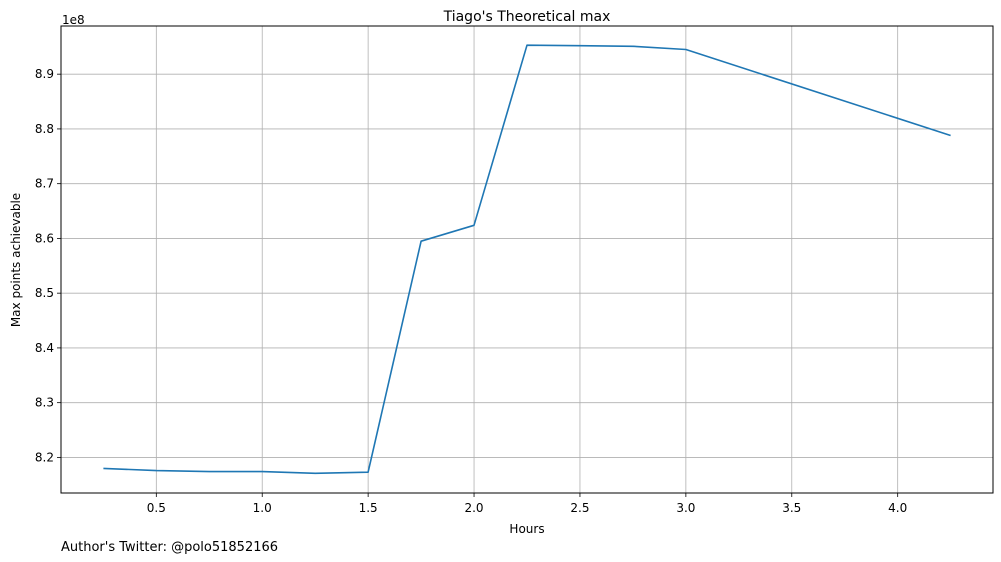  I want to click on y-tick-label: 8.6, so click(44, 238).